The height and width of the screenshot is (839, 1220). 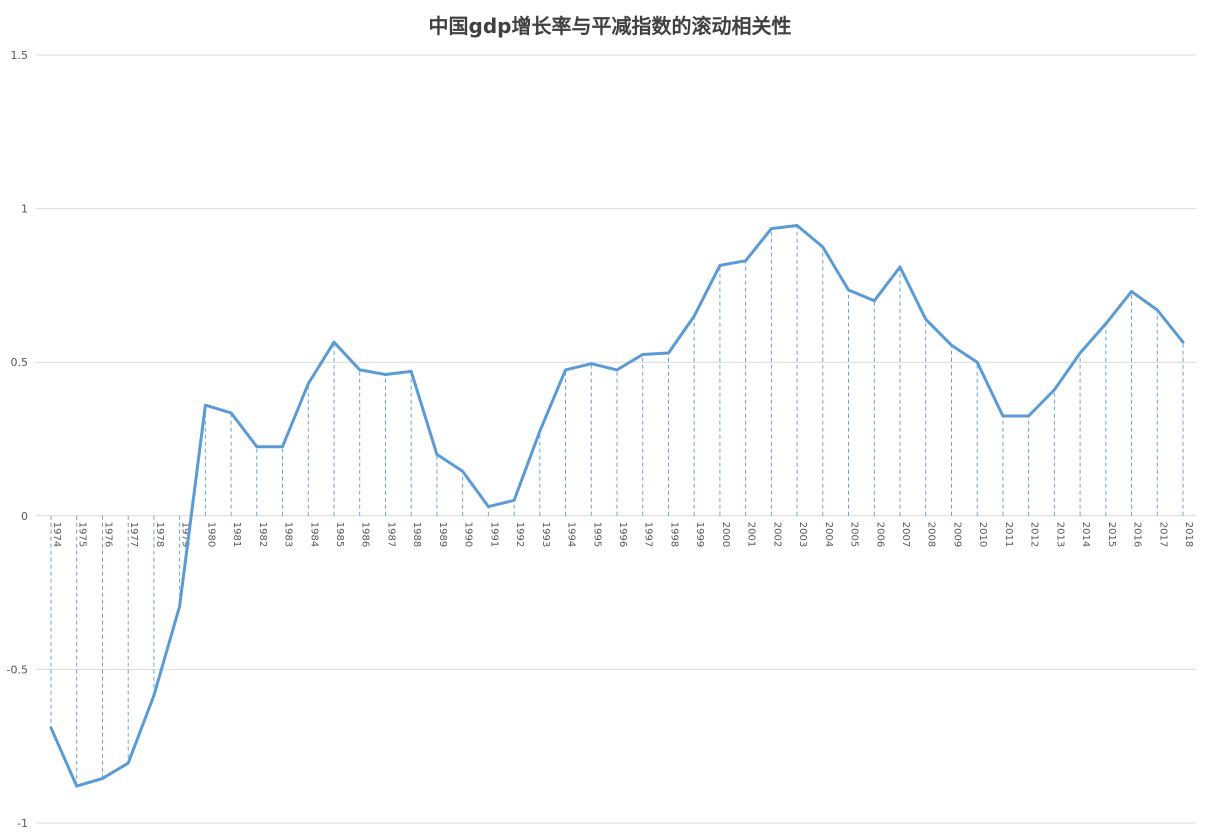 I want to click on x-tick-label: 1991, so click(x=493, y=534).